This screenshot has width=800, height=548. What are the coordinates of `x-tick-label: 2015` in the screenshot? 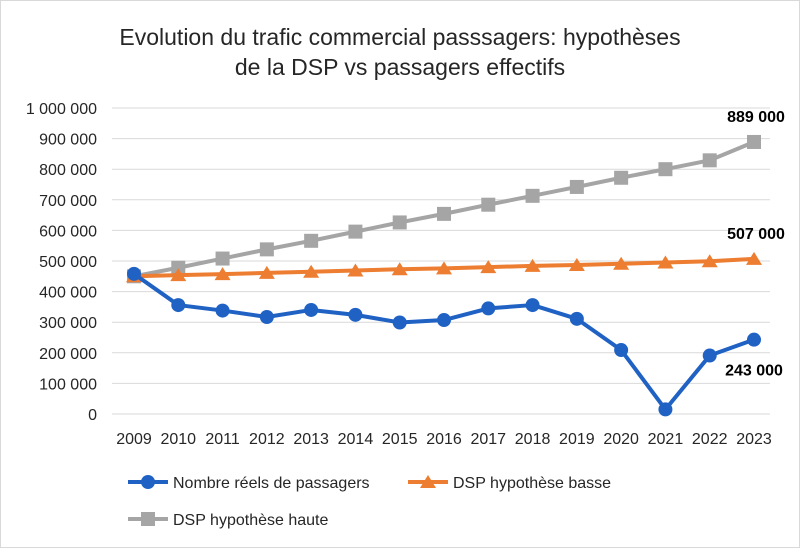 It's located at (400, 439).